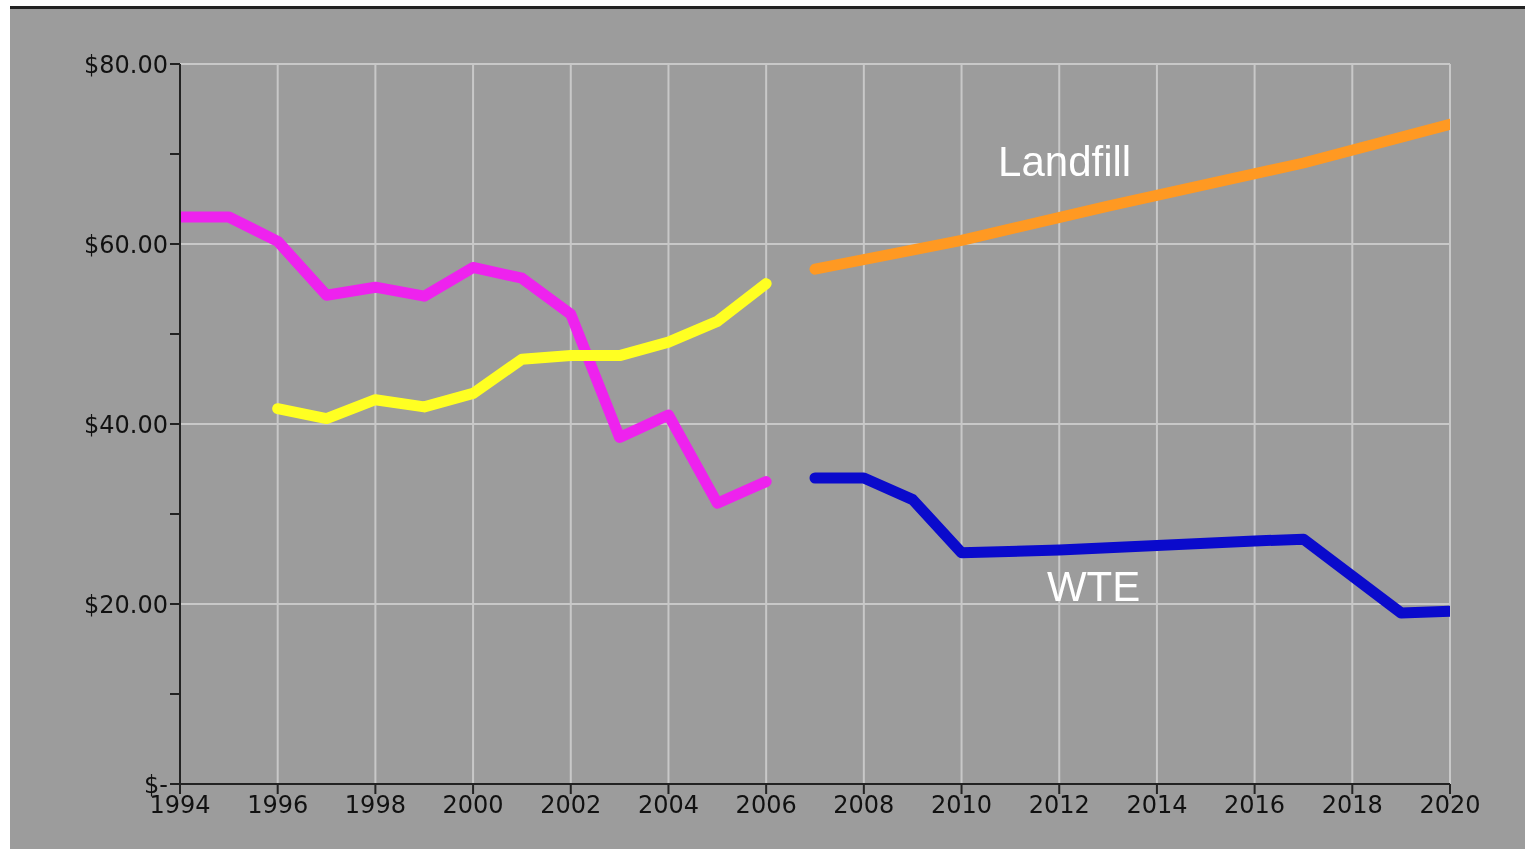  What do you see at coordinates (766, 805) in the screenshot?
I see `x-tick-label: 2006` at bounding box center [766, 805].